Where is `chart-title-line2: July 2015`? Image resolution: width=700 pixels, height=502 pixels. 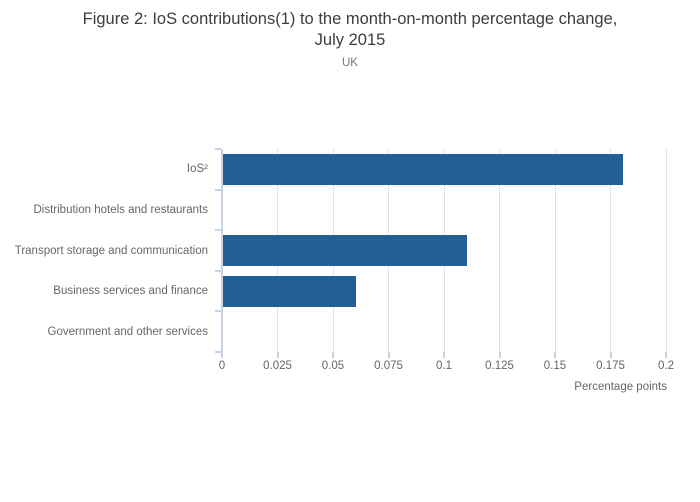 chart-title-line2: July 2015 is located at coordinates (350, 40).